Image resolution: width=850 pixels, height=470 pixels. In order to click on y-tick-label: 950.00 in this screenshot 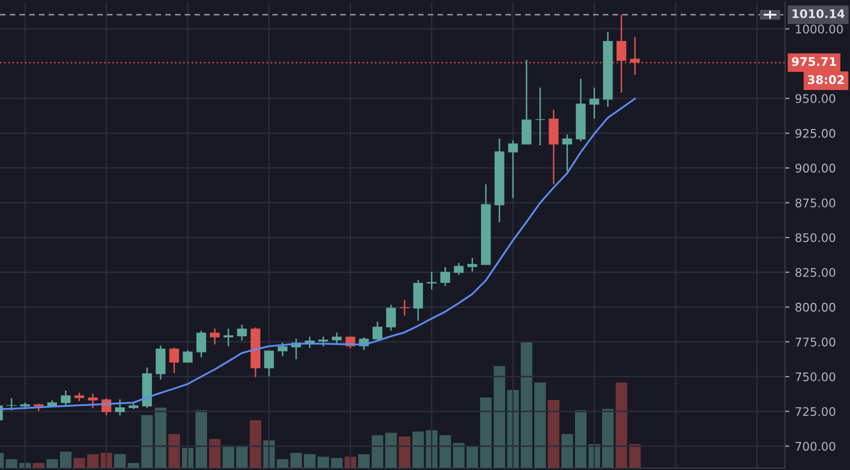, I will do `click(815, 99)`.